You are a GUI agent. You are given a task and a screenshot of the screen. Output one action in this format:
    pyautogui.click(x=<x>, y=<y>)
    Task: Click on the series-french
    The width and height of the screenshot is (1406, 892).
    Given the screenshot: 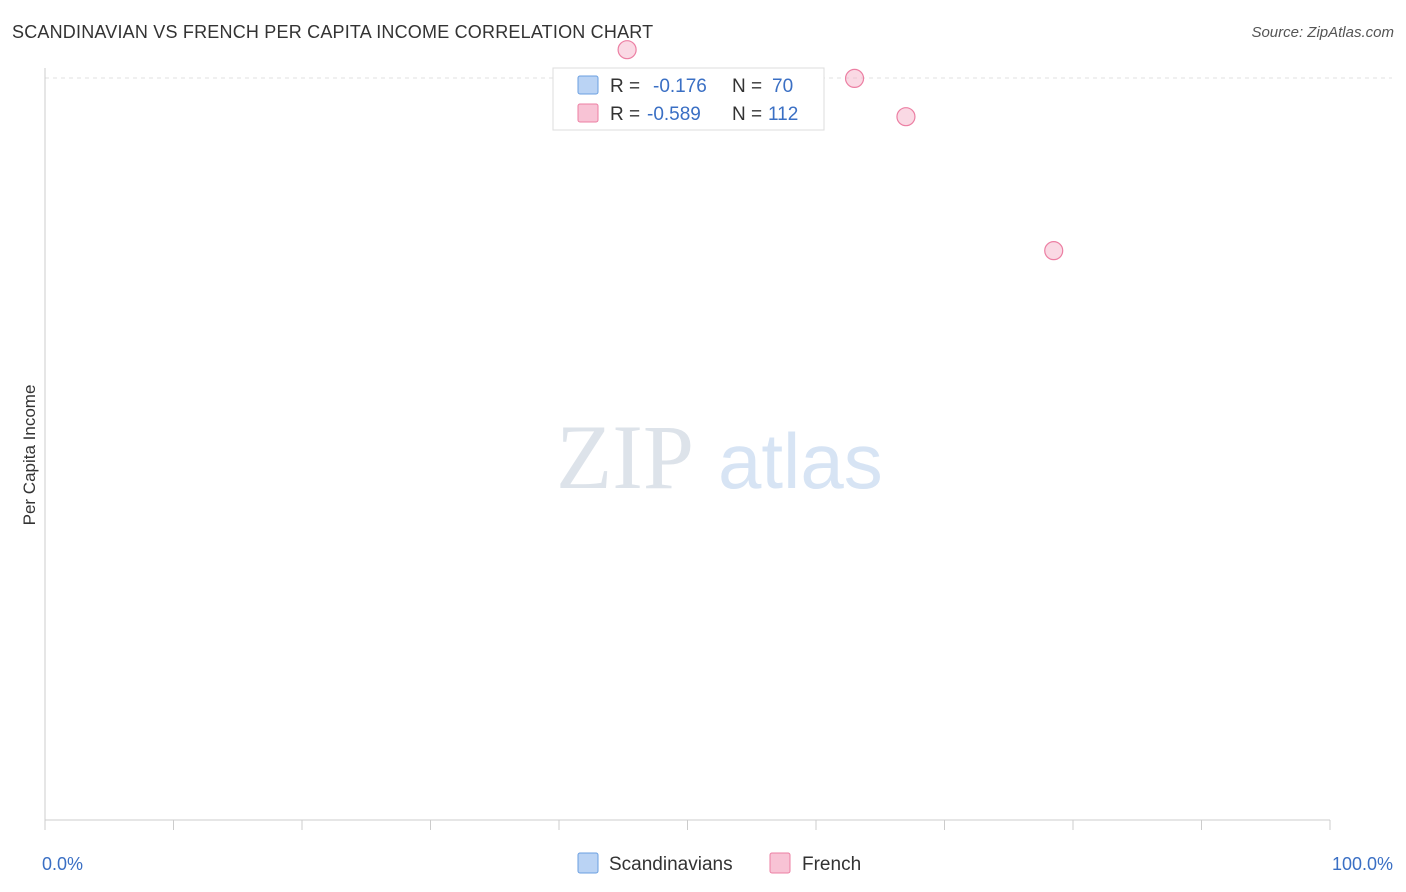 What is the action you would take?
    pyautogui.click(x=840, y=150)
    